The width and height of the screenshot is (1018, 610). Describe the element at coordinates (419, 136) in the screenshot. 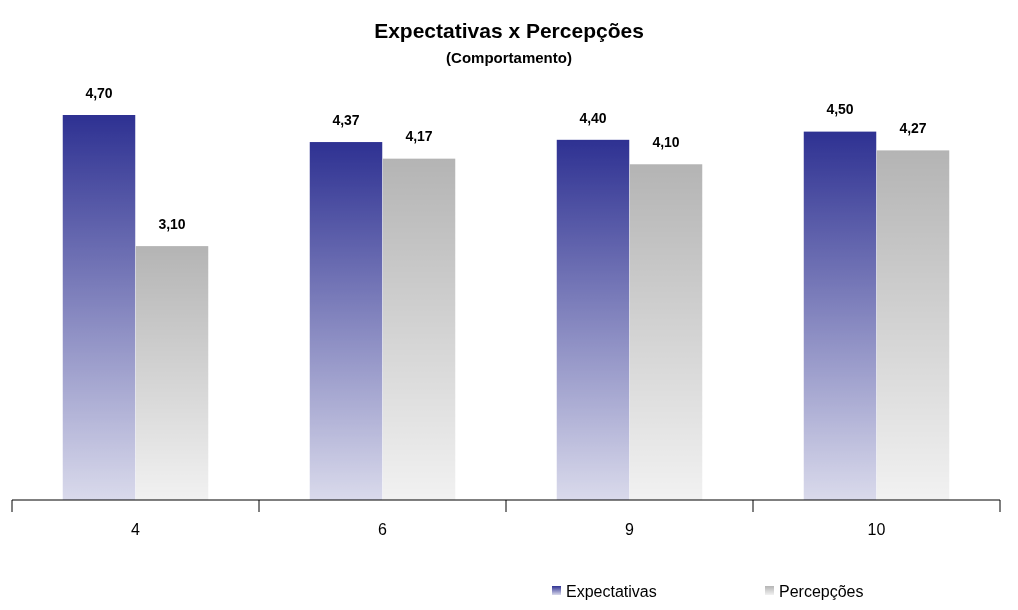

I see `data-label: 4,17` at that location.